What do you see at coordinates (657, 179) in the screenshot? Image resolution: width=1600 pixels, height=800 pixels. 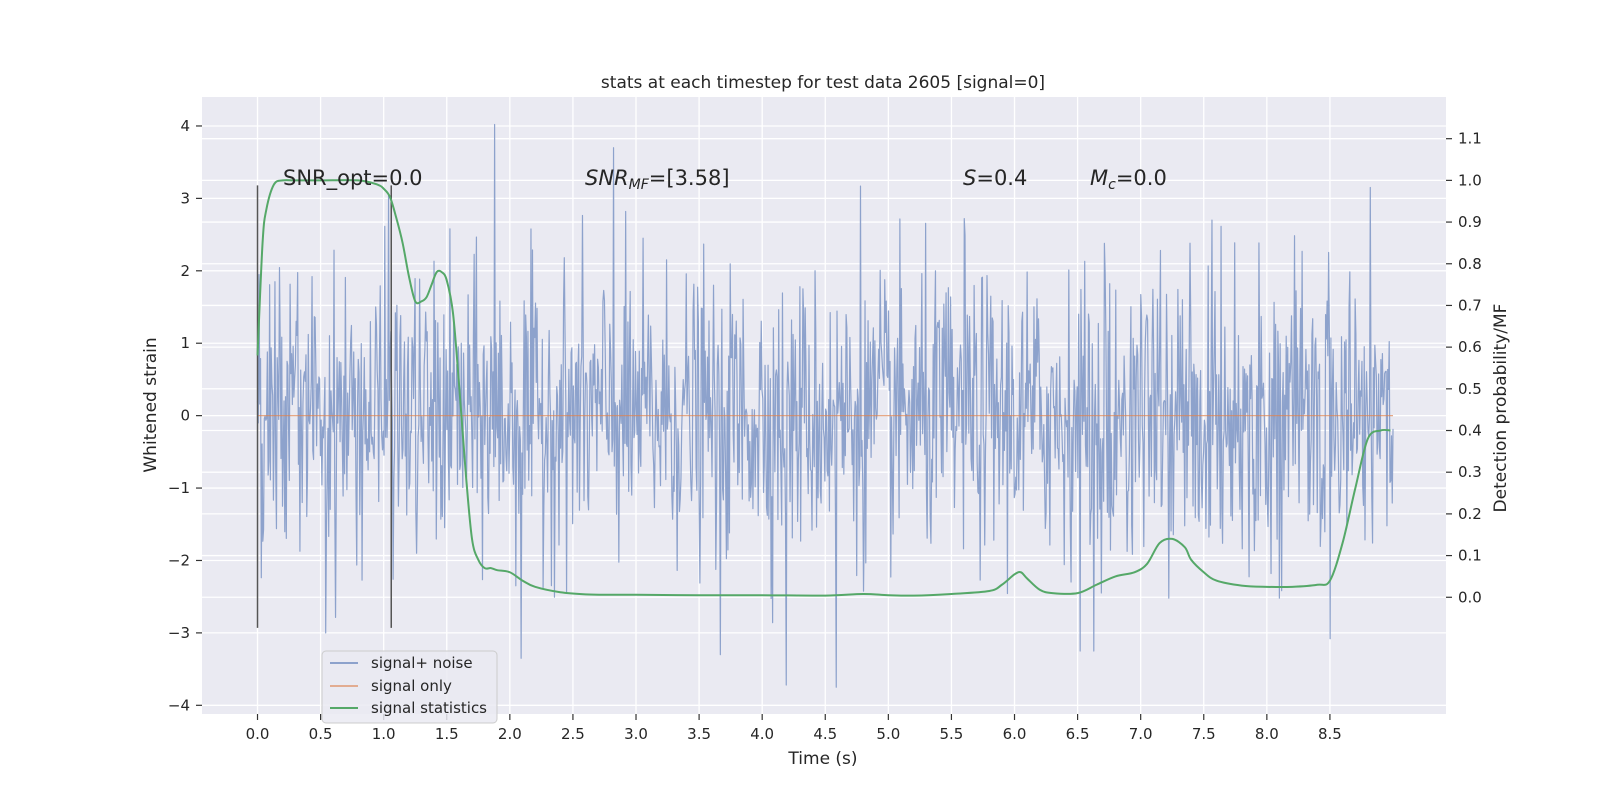 I see `annotation-snr-mf: SNRMF=[3.58]` at bounding box center [657, 179].